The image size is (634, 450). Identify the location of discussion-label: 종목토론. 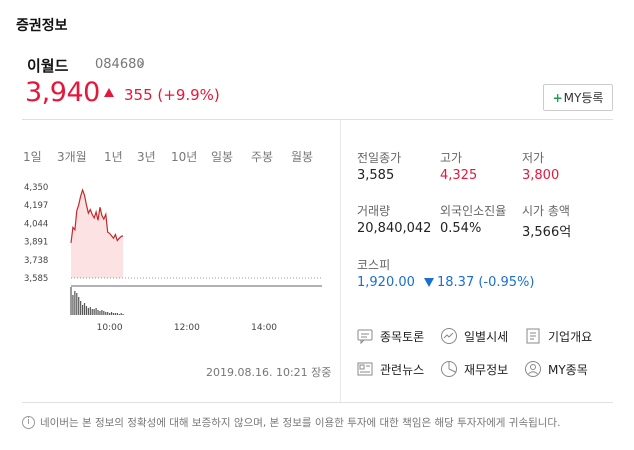
(402, 336).